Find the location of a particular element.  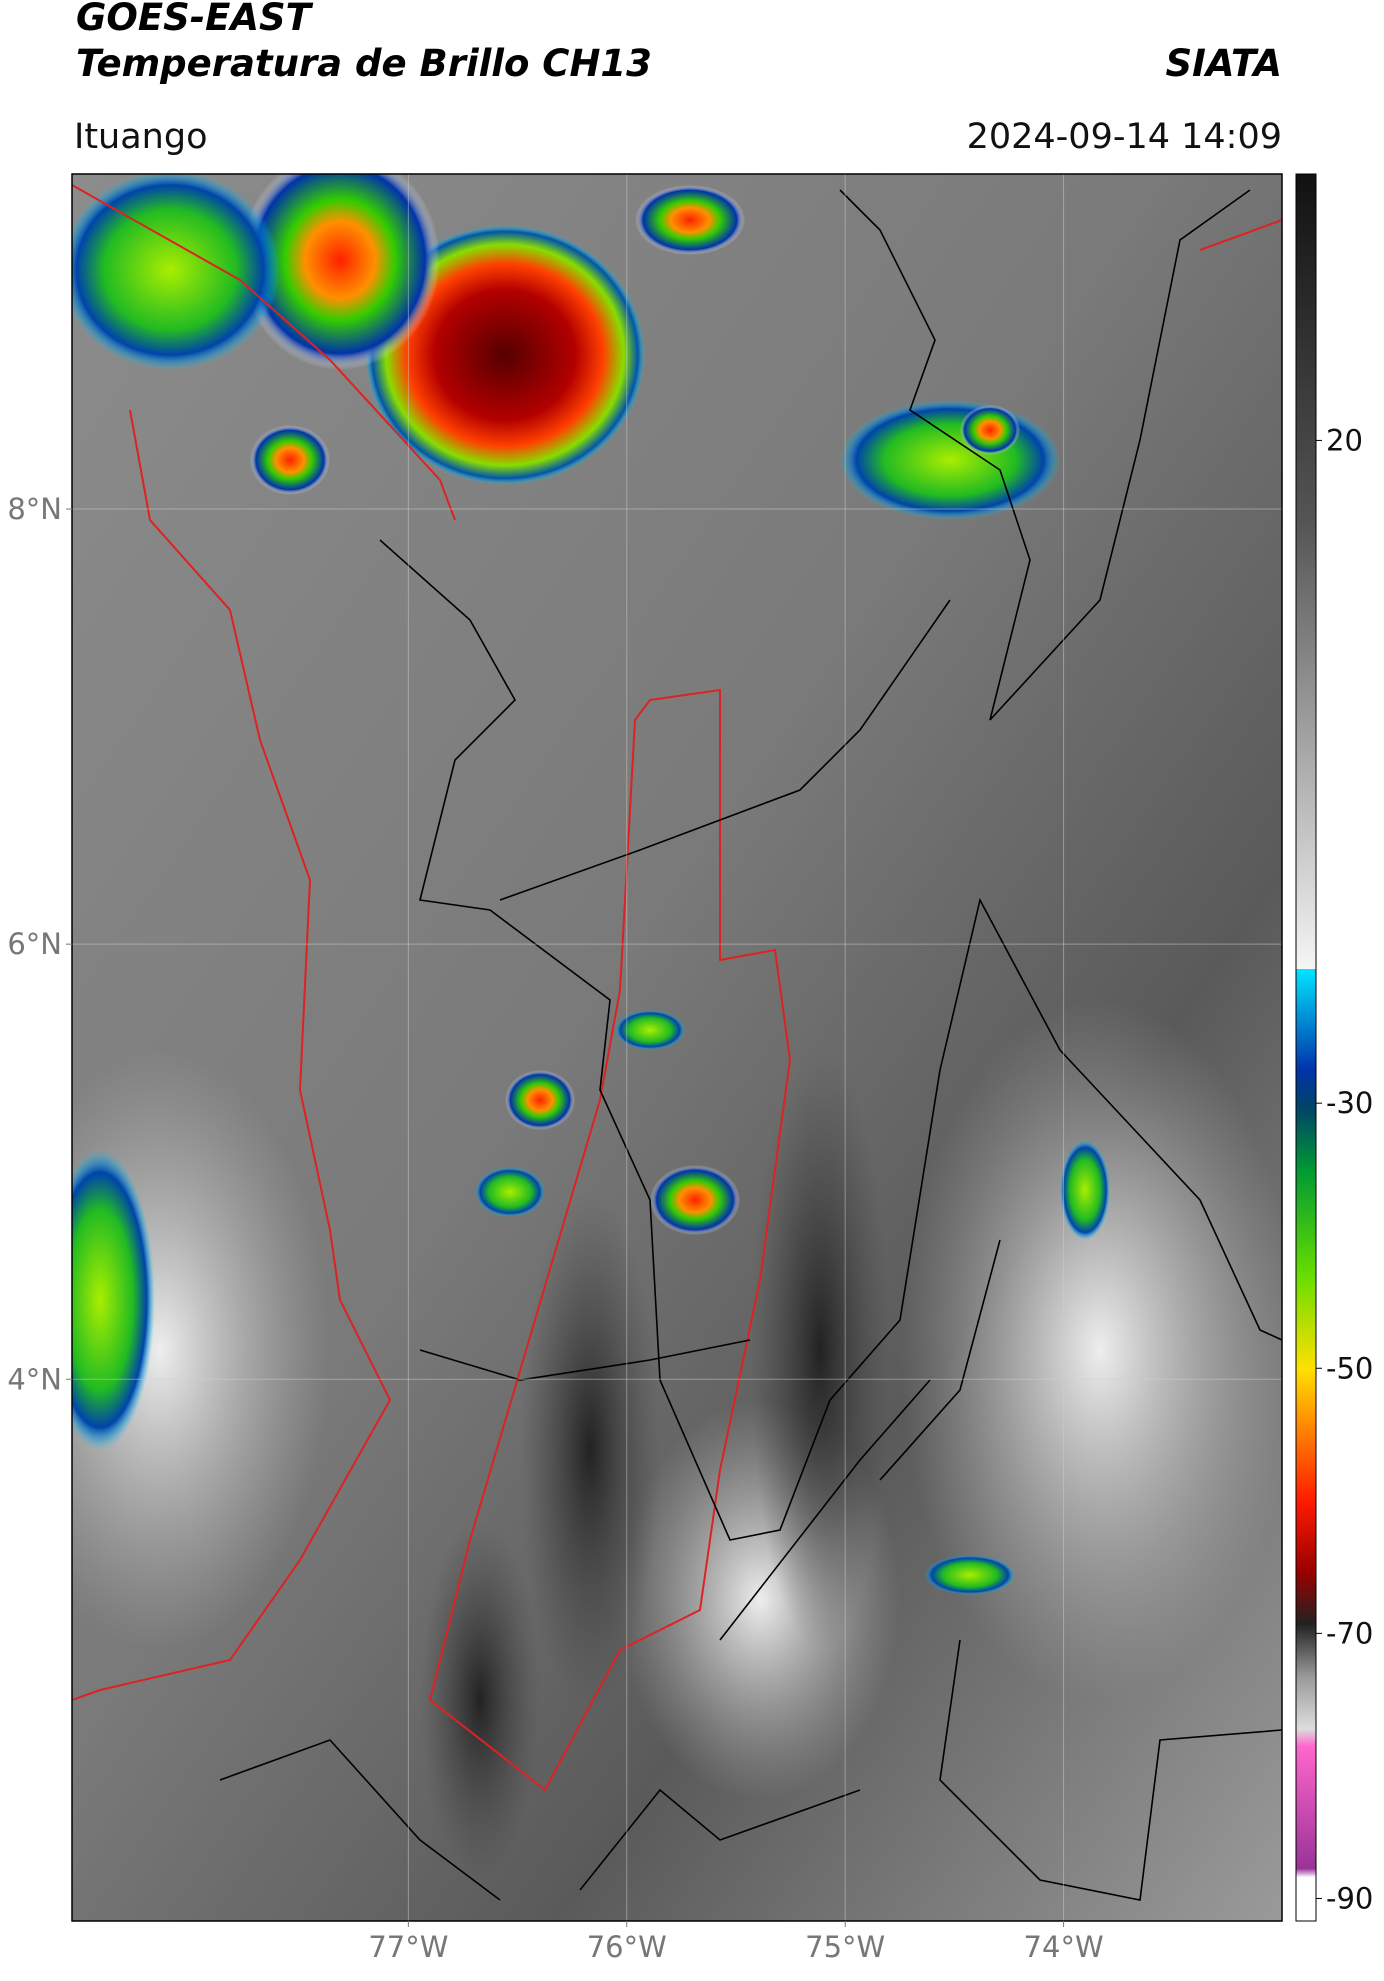

source: SIATA is located at coordinates (1223, 63).